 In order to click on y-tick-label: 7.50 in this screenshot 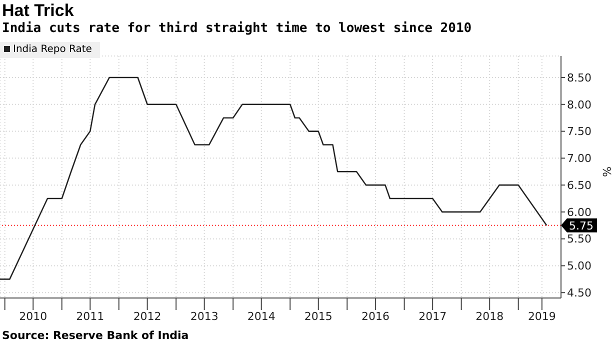, I will do `click(579, 131)`.